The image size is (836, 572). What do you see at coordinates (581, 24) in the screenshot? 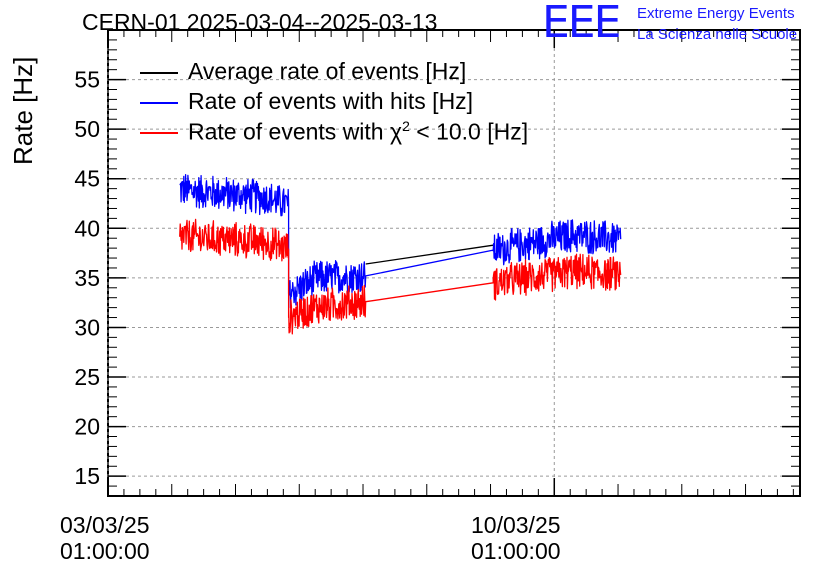
I see `logo-mark: EEE` at bounding box center [581, 24].